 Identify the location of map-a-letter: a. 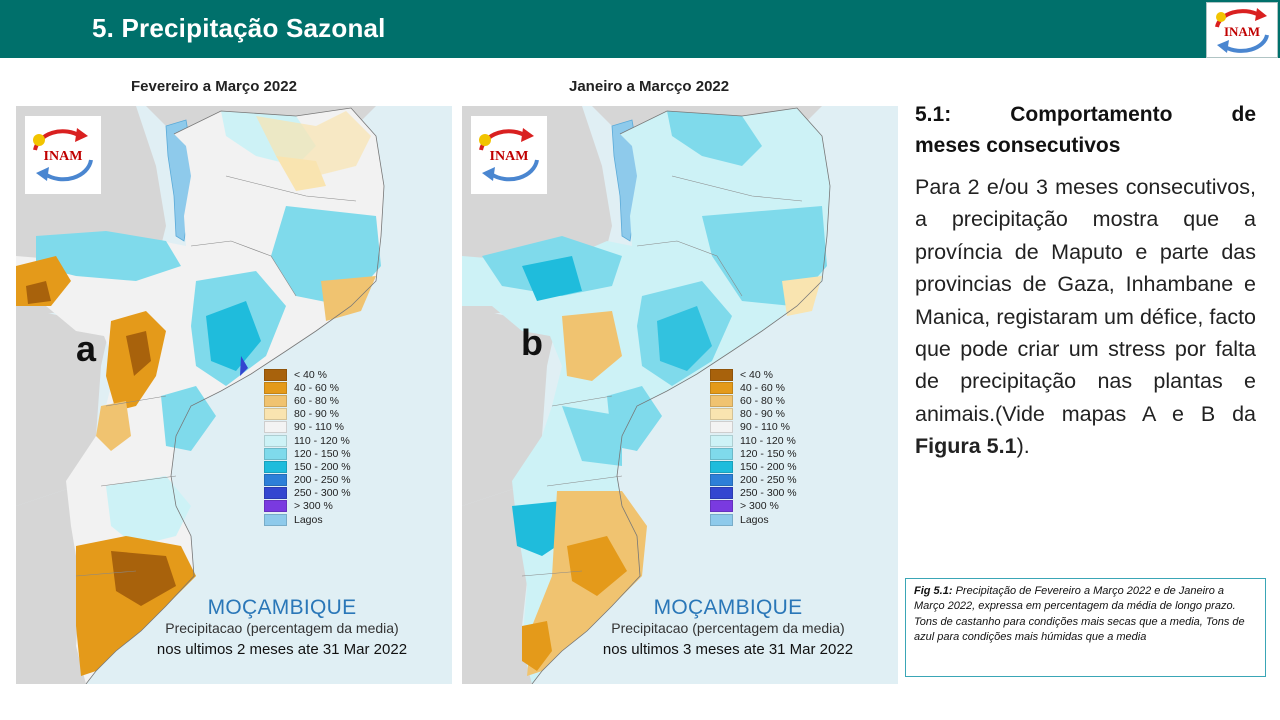
(86, 348).